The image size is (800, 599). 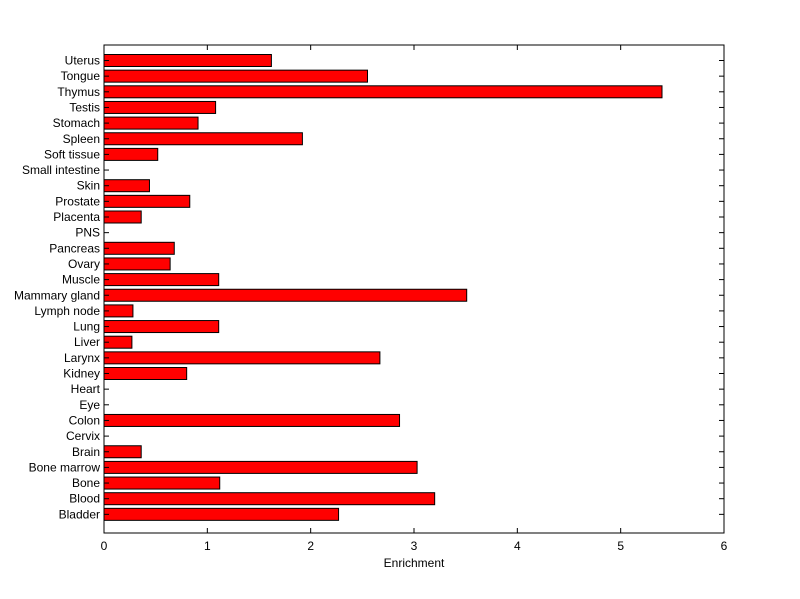 I want to click on x-tick-label: 1, so click(x=207, y=546).